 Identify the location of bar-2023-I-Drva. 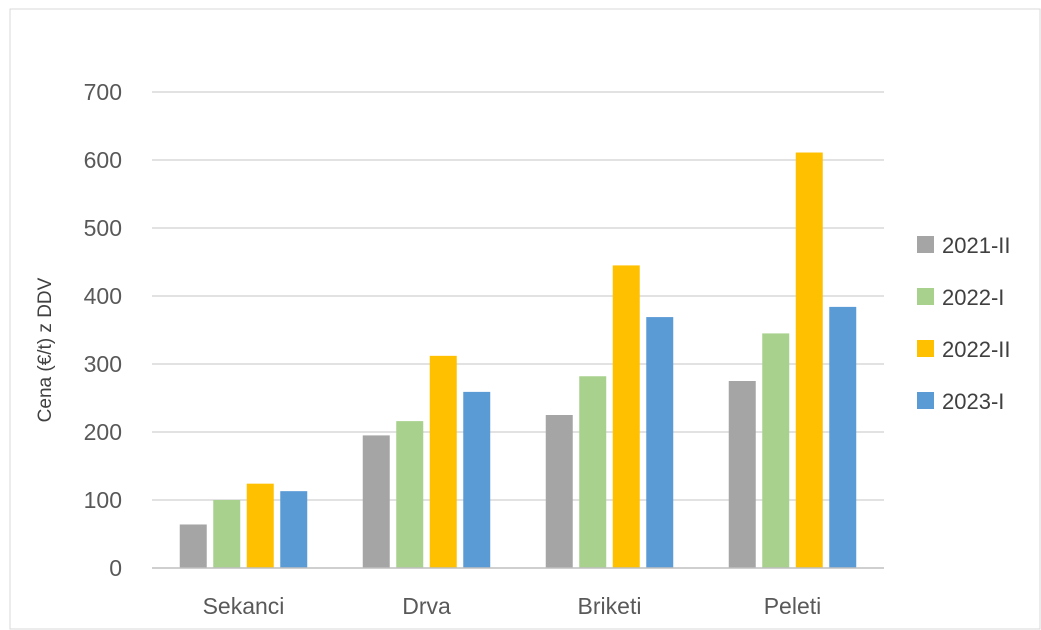
(477, 479).